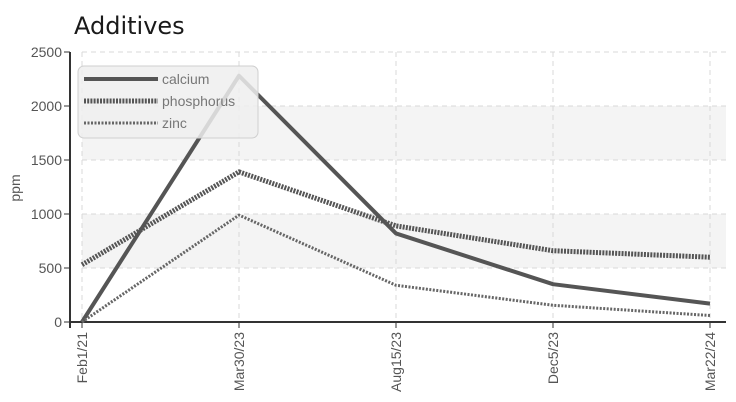 The height and width of the screenshot is (402, 736). Describe the element at coordinates (15, 187) in the screenshot. I see `y-axis-label: ppm` at that location.